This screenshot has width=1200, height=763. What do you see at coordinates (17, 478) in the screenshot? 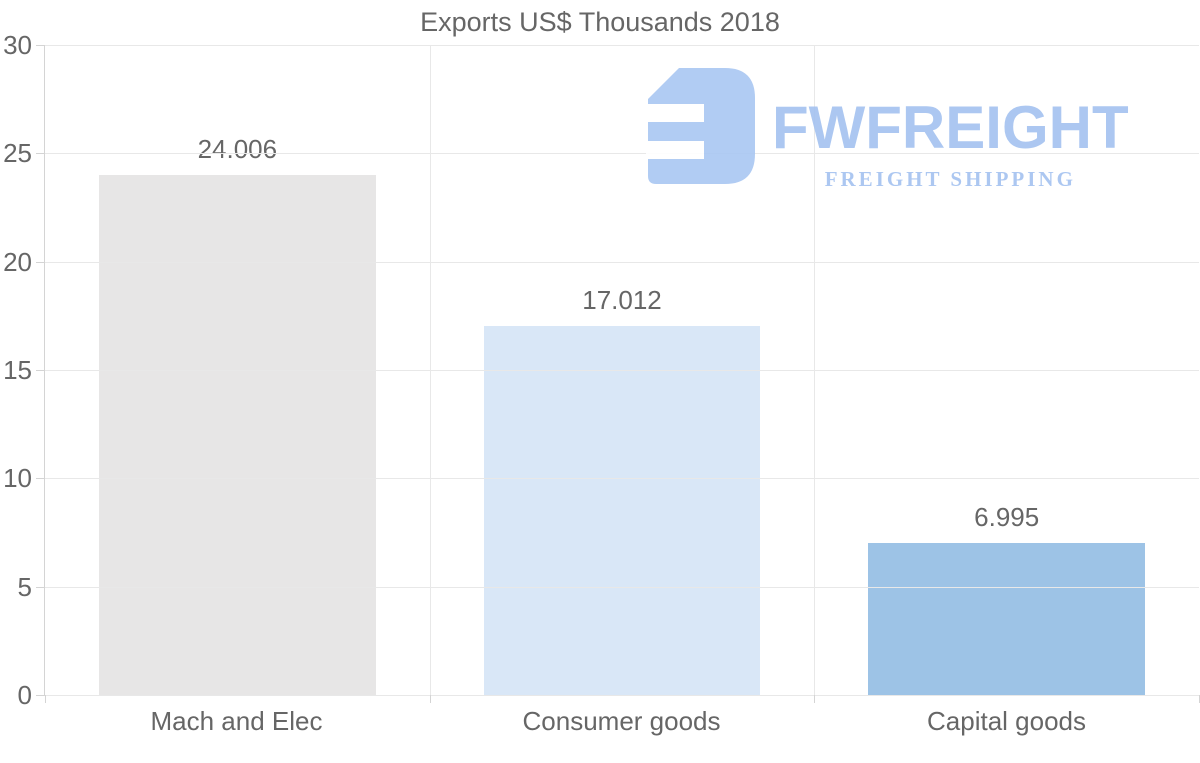
I see `y-tick-label: 10` at bounding box center [17, 478].